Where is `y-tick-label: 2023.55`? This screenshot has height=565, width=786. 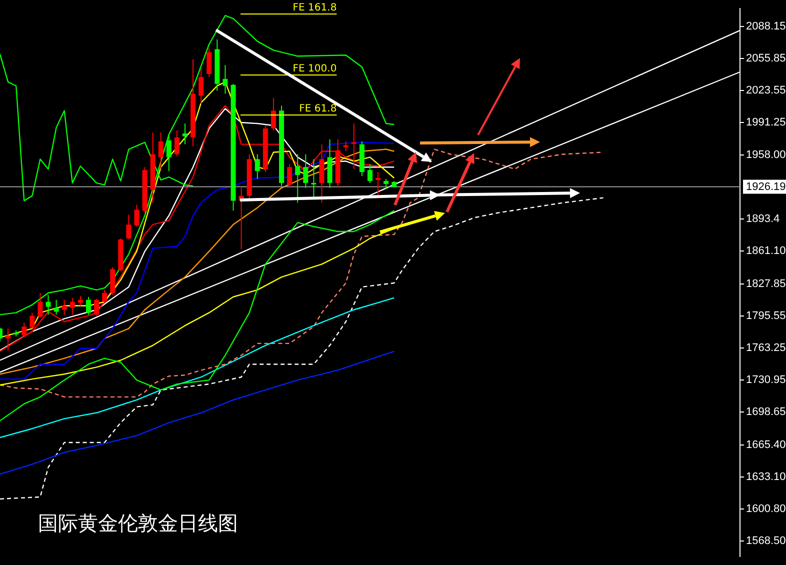 y-tick-label: 2023.55 is located at coordinates (766, 90).